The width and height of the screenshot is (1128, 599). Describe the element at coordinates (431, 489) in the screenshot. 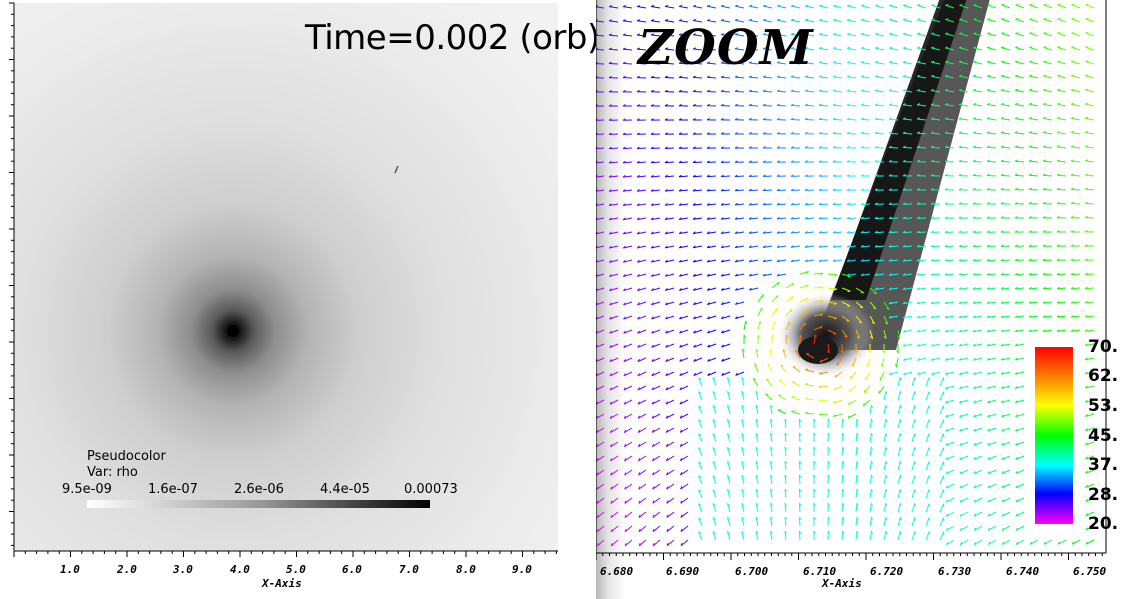

I see `legend-tick-5: 0.00073` at that location.